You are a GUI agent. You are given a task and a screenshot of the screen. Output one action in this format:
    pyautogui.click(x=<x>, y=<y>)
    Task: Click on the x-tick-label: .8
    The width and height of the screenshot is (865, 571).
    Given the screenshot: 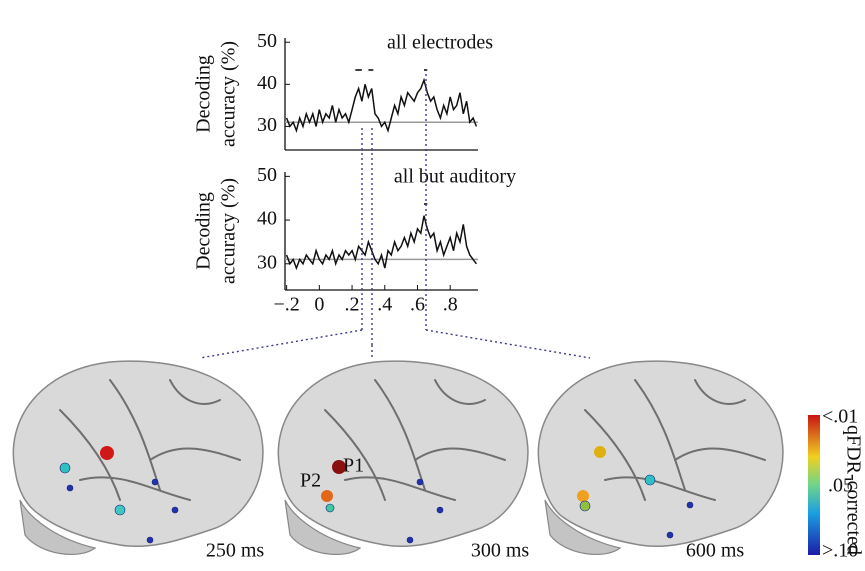 What is the action you would take?
    pyautogui.click(x=450, y=305)
    